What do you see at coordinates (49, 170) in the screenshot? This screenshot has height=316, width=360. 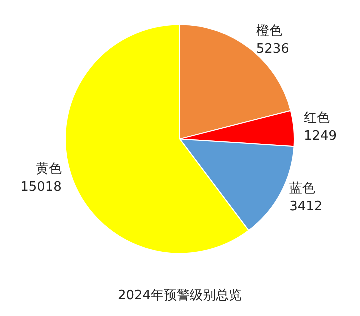 I see `slice-label: 黄色` at bounding box center [49, 170].